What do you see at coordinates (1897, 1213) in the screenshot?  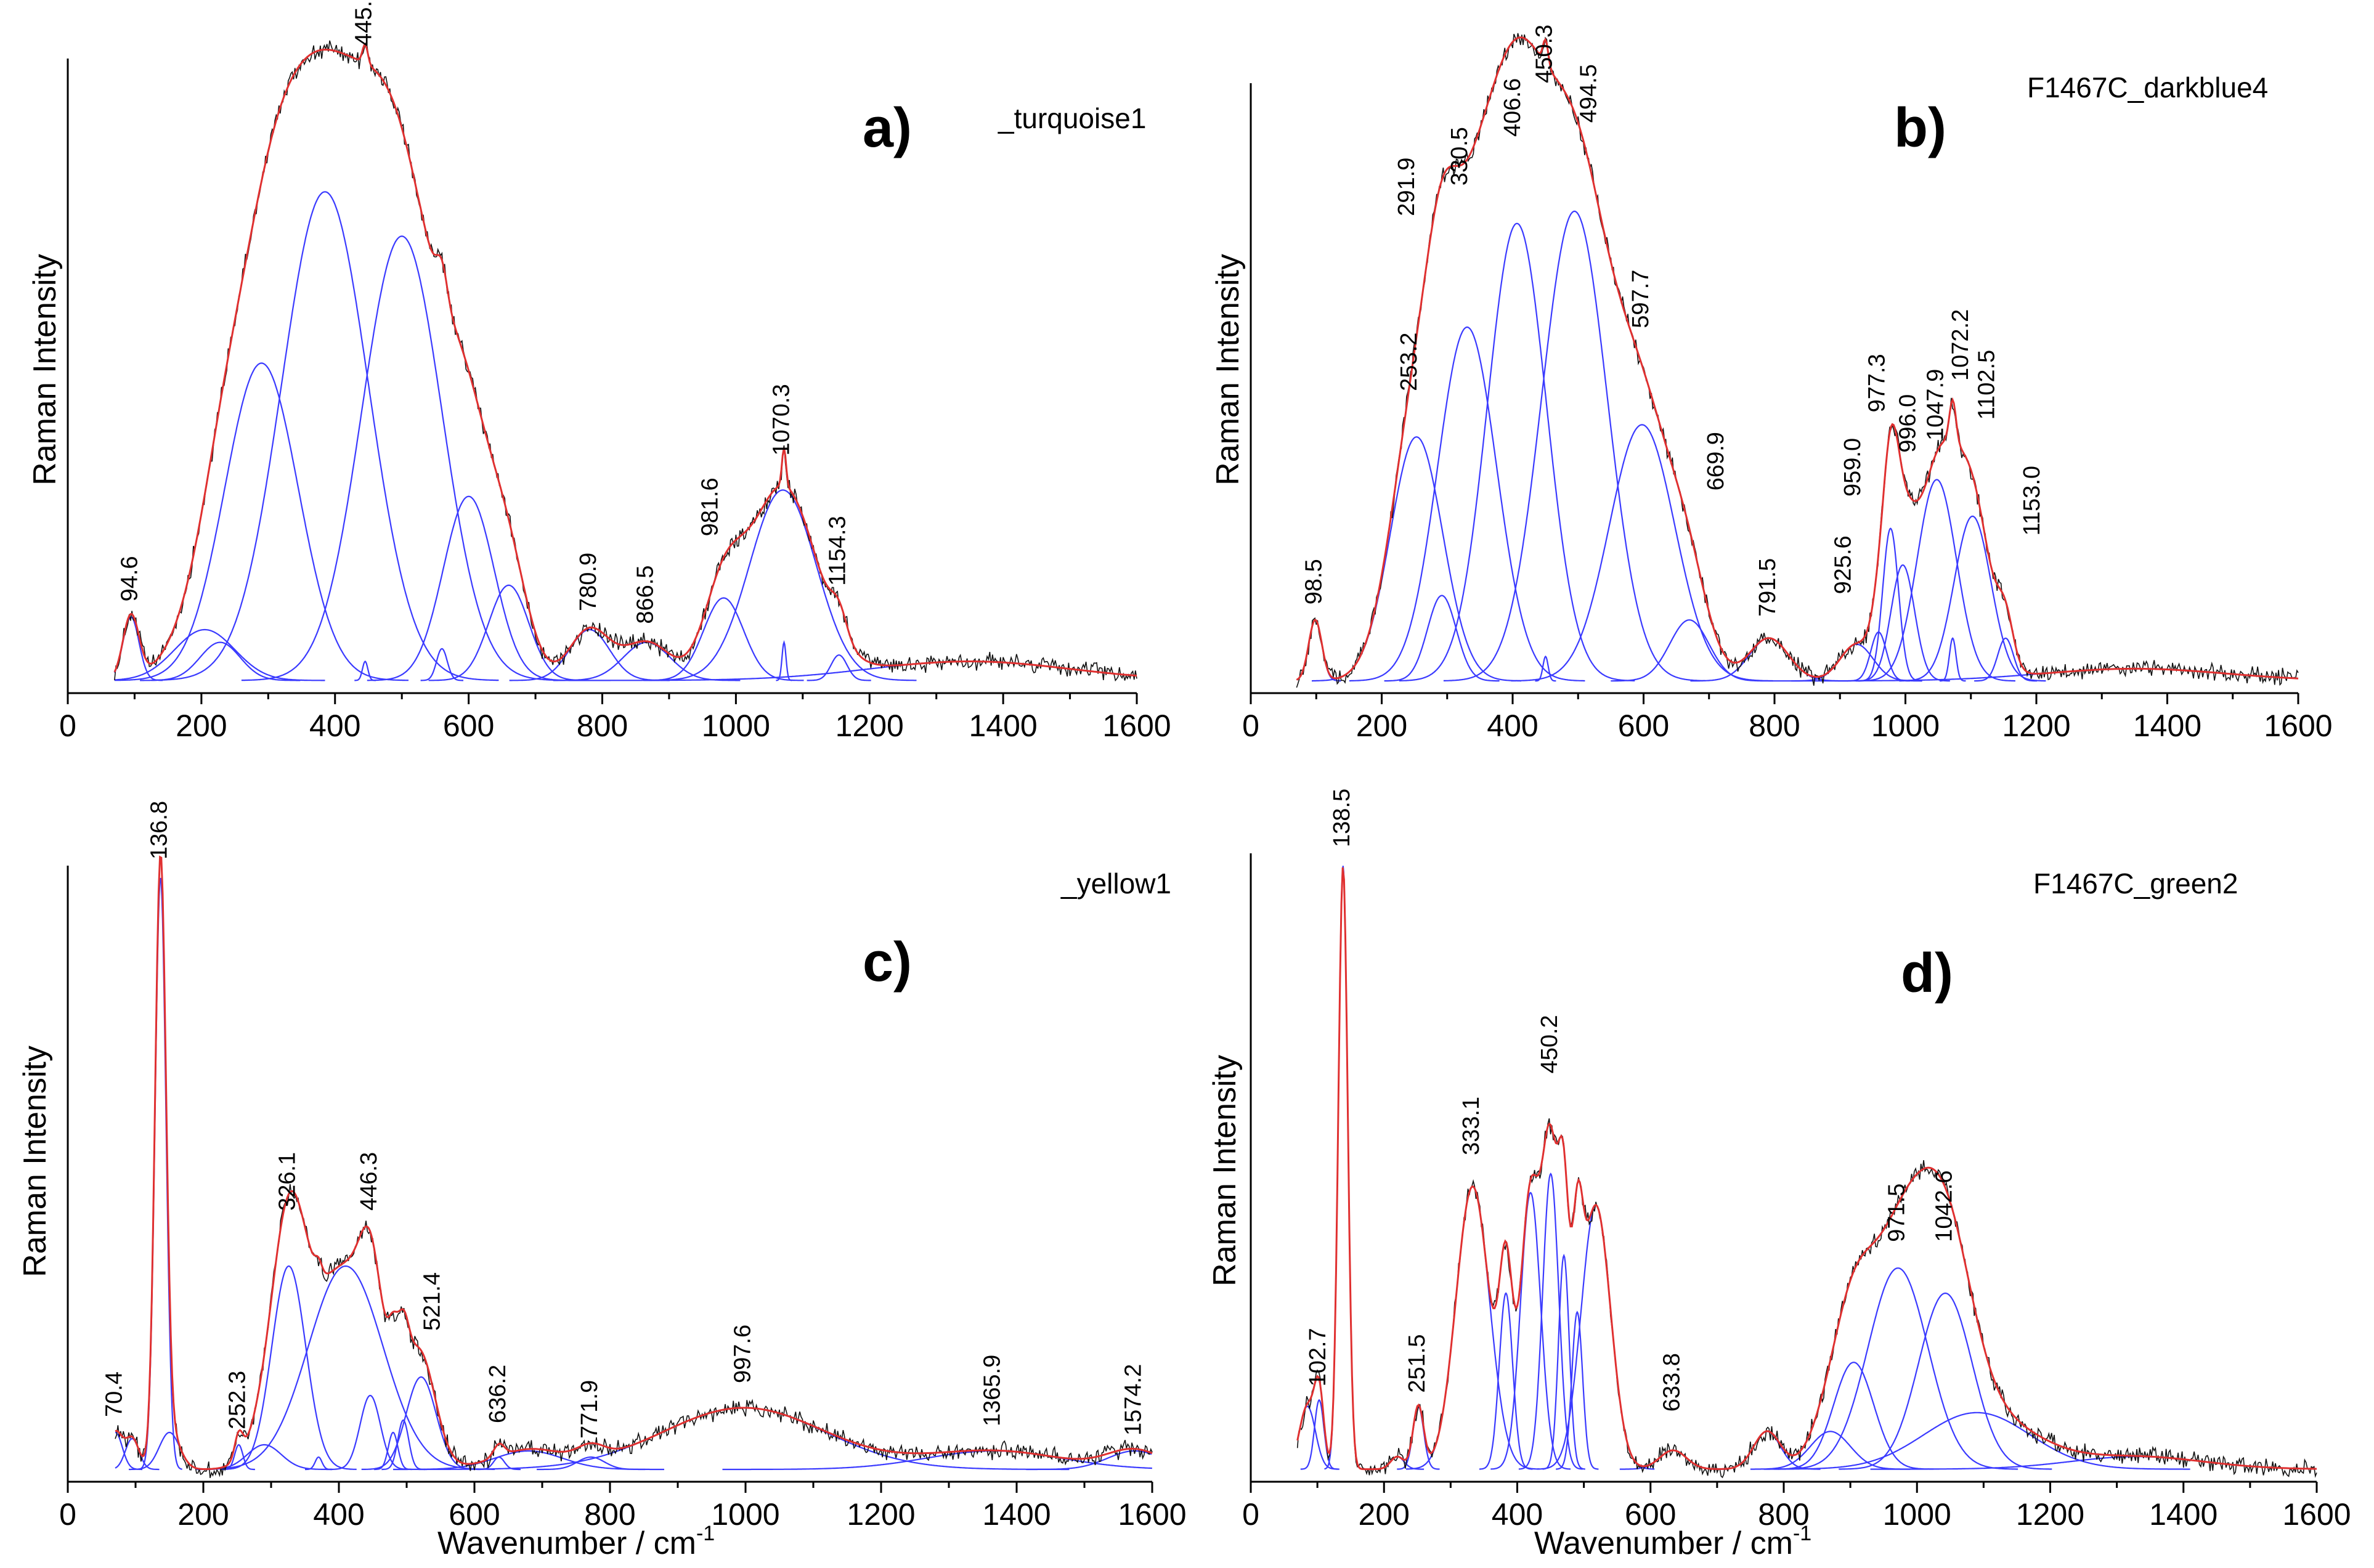 I see `peak-label: 971.5` at bounding box center [1897, 1213].